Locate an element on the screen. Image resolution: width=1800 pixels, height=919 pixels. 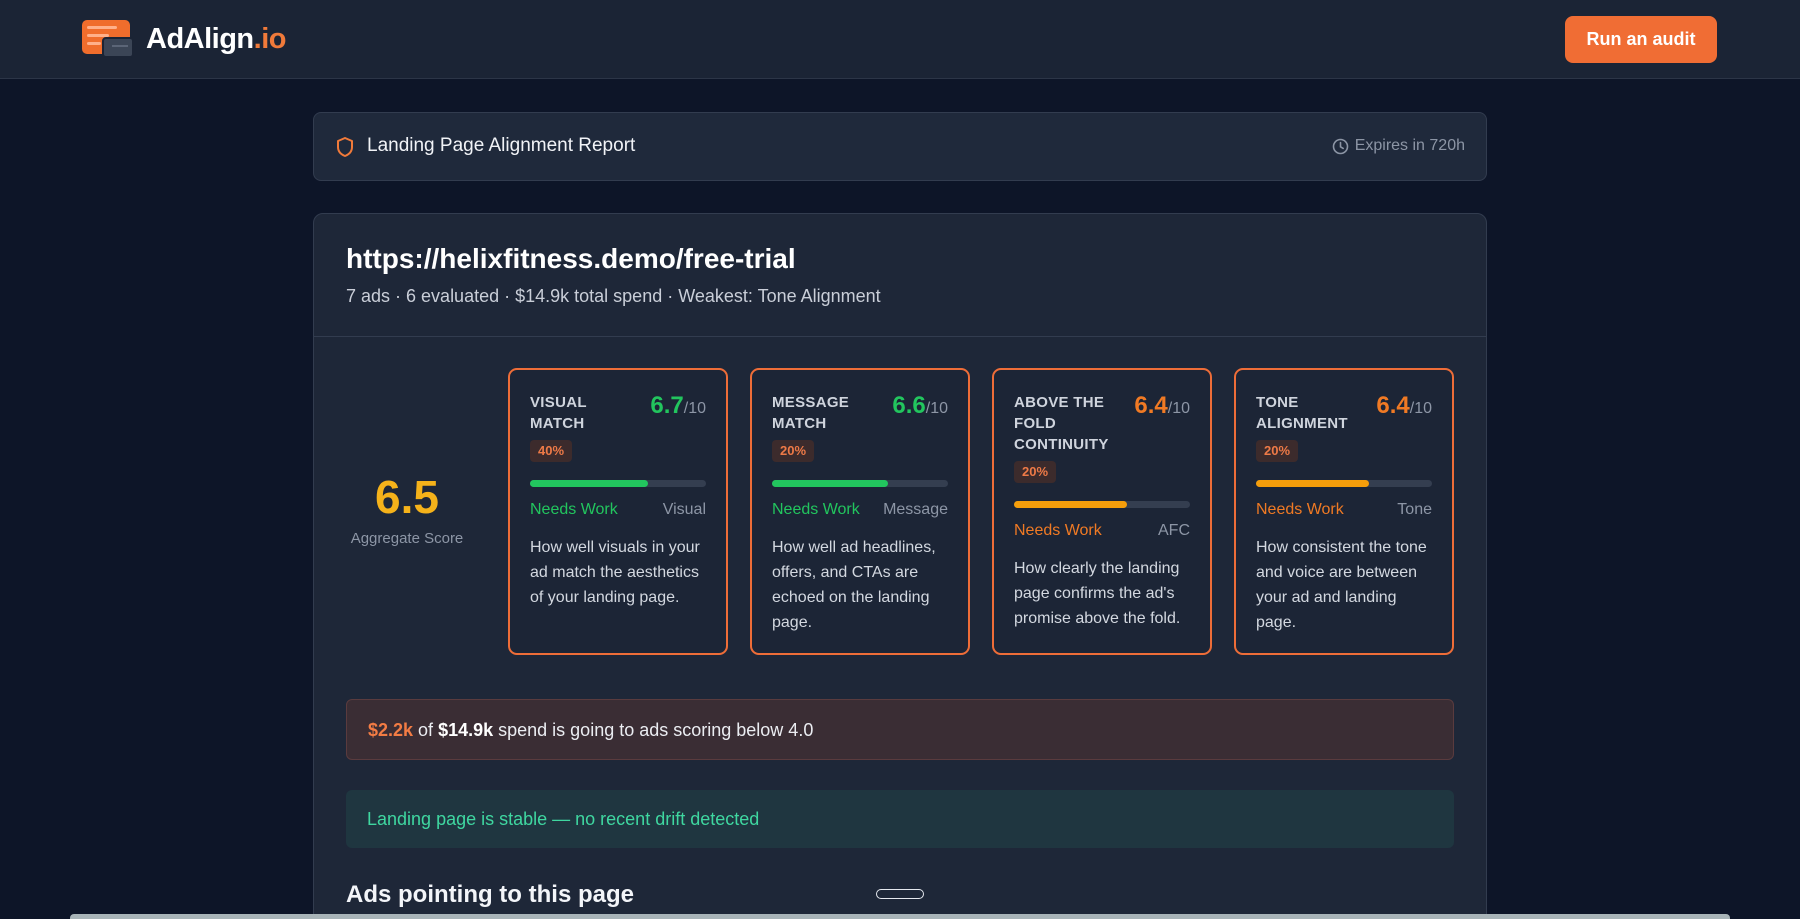
low-score-spend: $2.2k is located at coordinates (391, 730).